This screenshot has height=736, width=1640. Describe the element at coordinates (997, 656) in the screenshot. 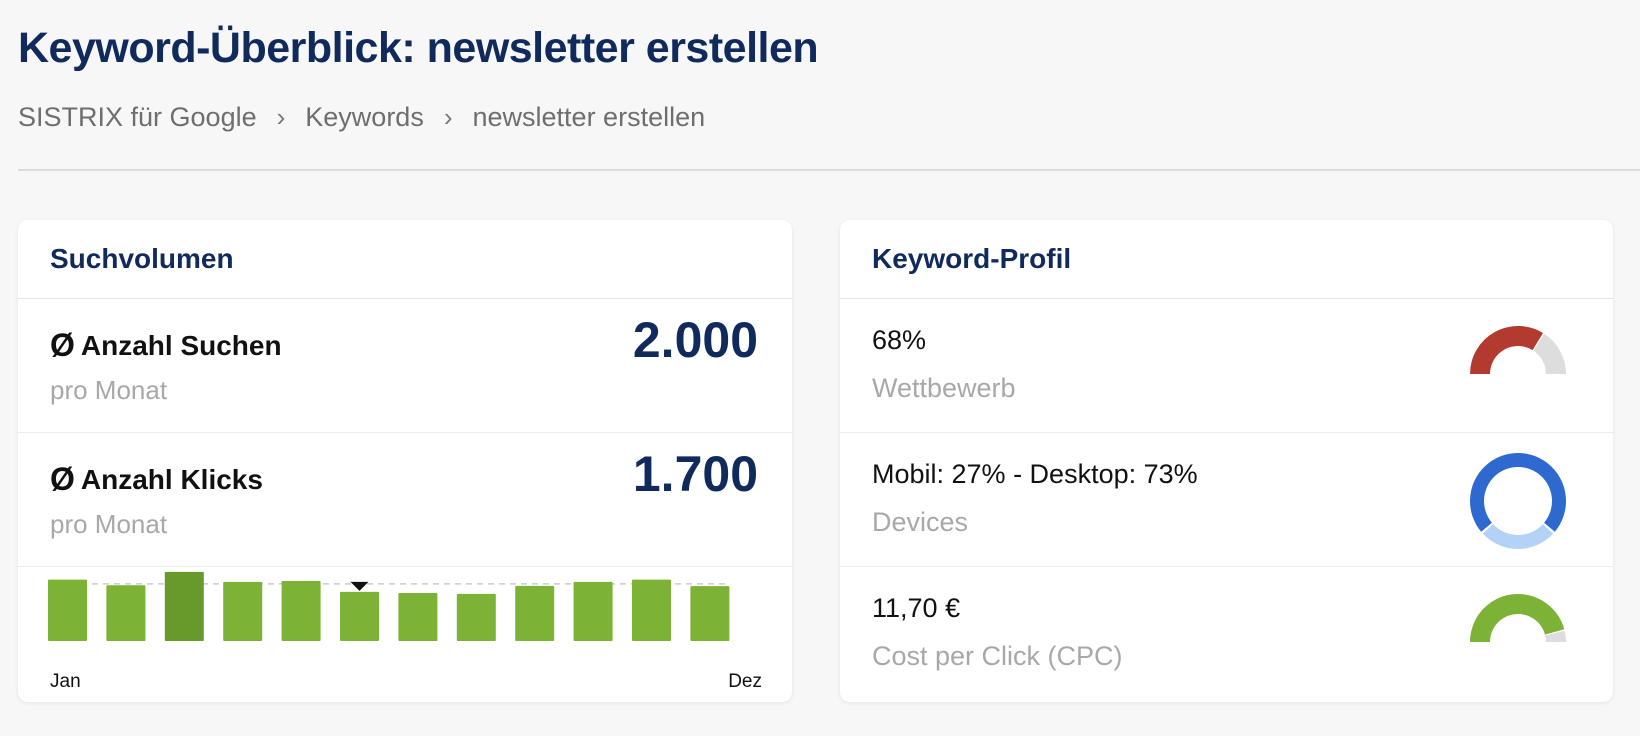

I see `cpc-label: Cost per Click (CPC)` at that location.